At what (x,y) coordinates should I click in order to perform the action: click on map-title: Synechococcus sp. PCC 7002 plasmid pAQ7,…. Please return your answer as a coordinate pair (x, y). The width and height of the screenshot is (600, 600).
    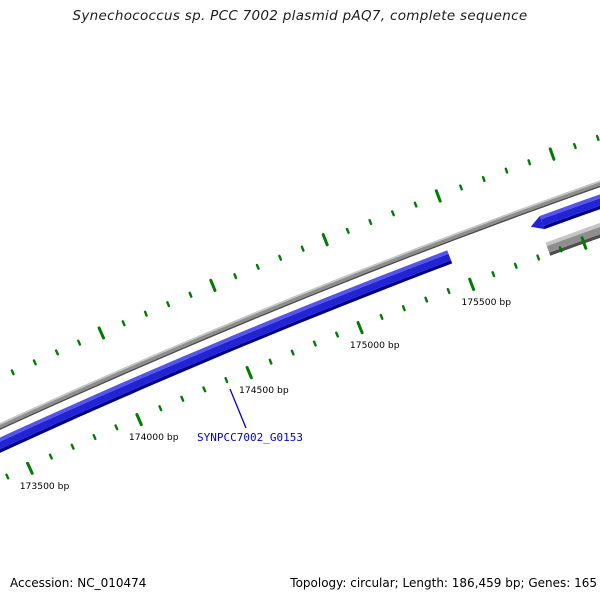
    Looking at the image, I should click on (300, 16).